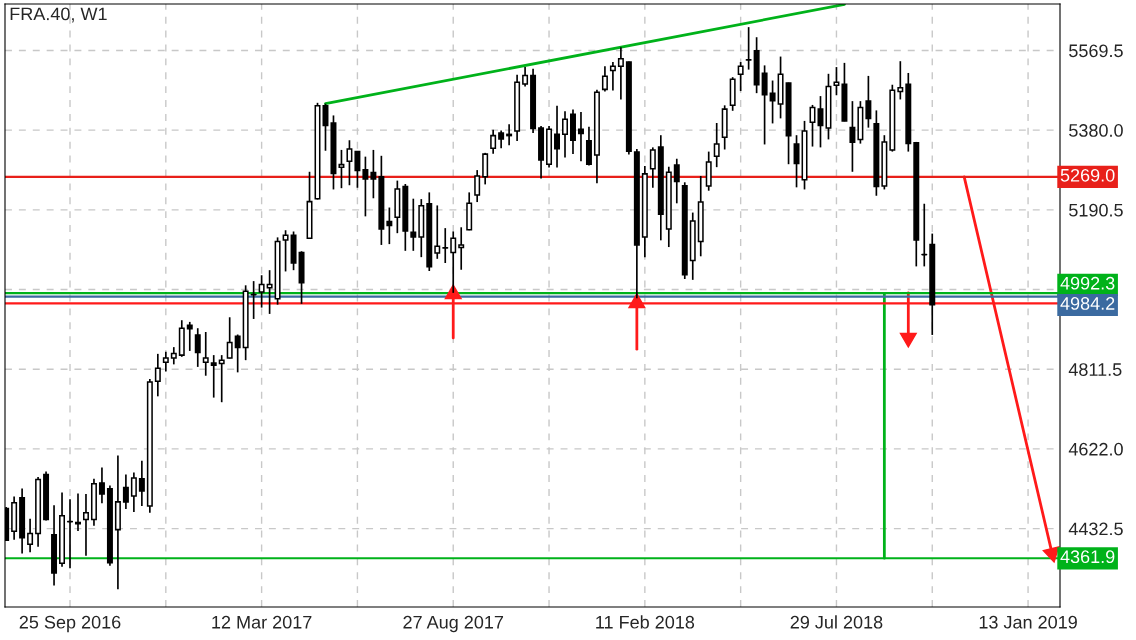 This screenshot has width=1136, height=640. Describe the element at coordinates (1096, 210) in the screenshot. I see `y-tick-label: 5190.5` at that location.